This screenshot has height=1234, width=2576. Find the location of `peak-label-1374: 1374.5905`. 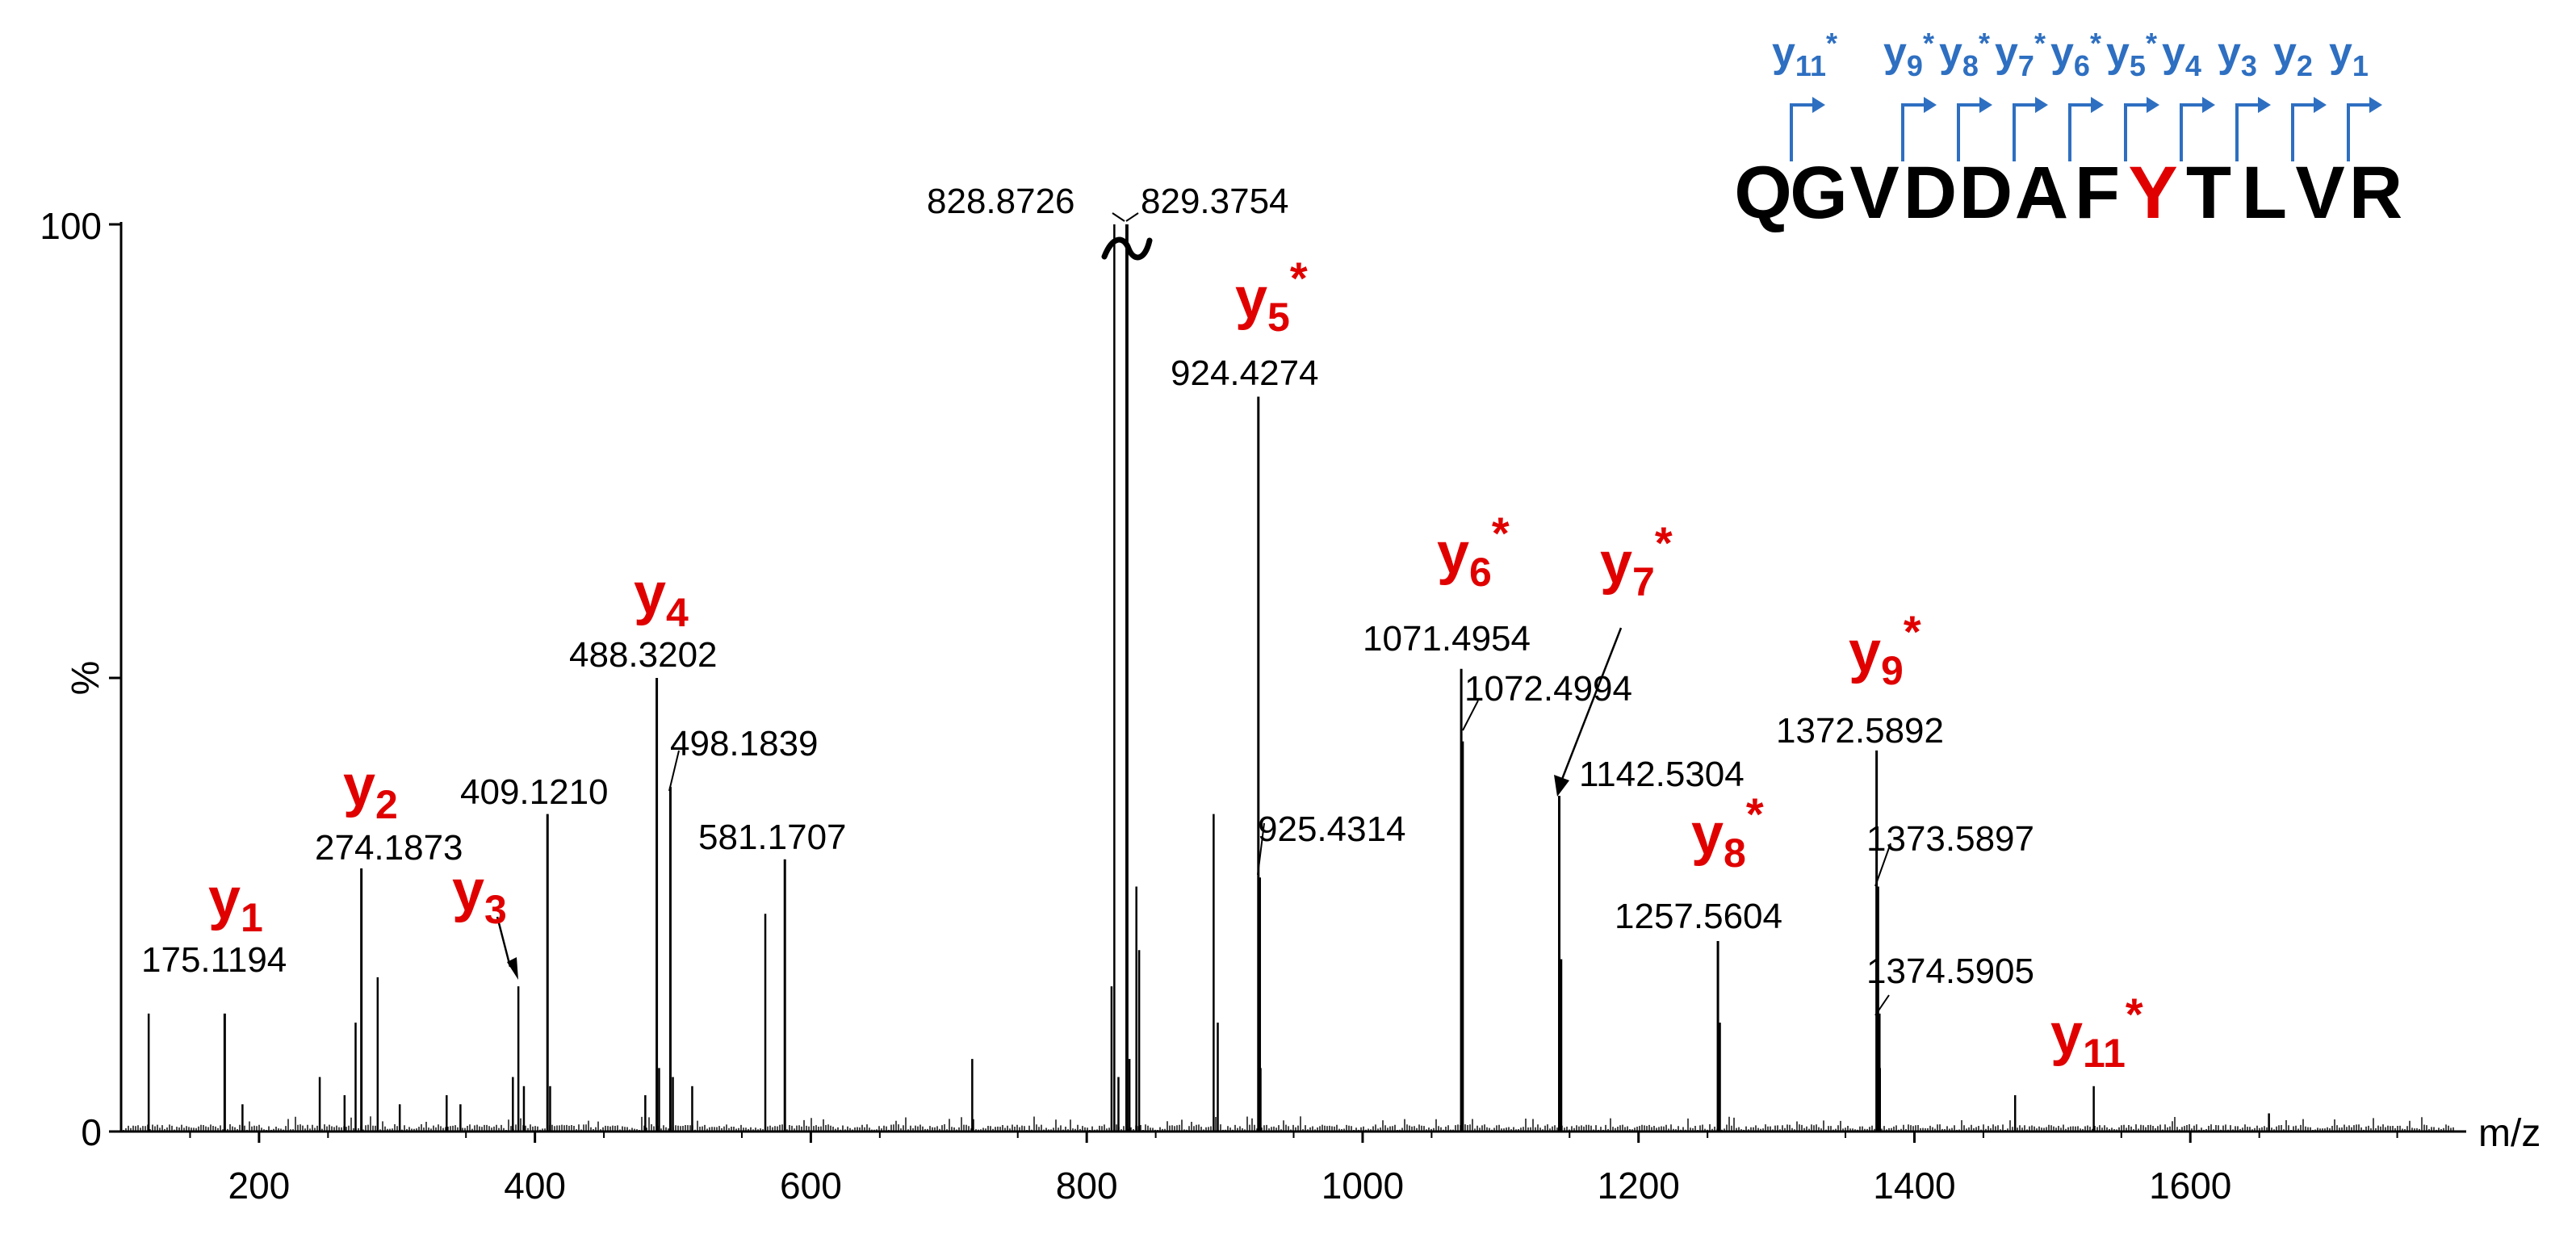

peak-label-1374: 1374.5905 is located at coordinates (1950, 971).